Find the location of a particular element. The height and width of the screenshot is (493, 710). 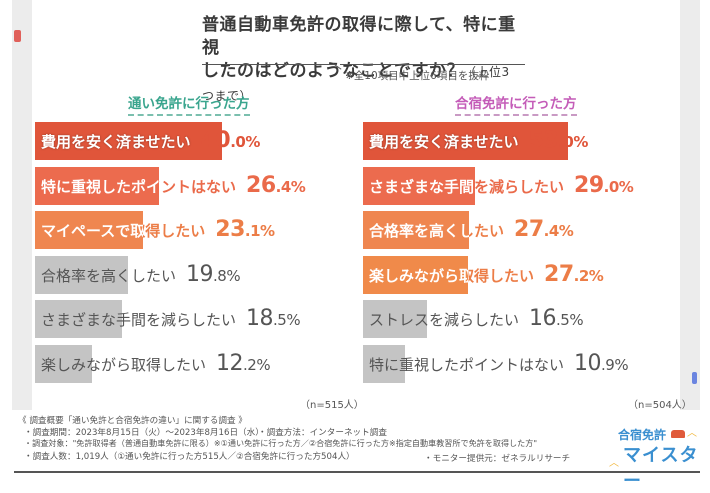

left-bar-text: さまざまな手間を減らしたい 18.5% is located at coordinates (171, 319).